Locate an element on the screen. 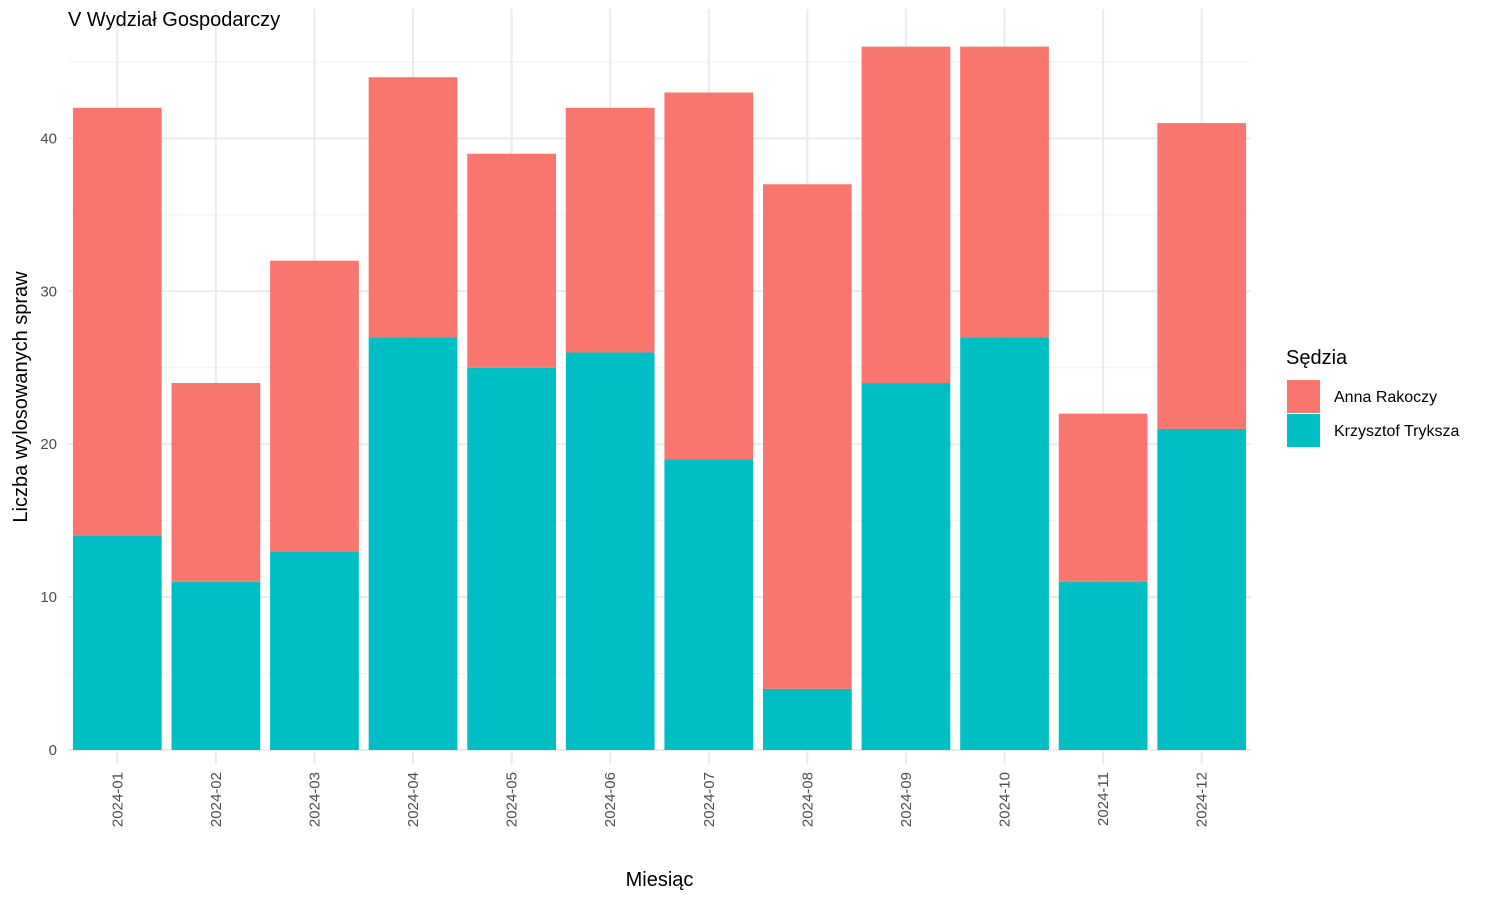 The height and width of the screenshot is (900, 1500). chart-title: V Wydział Gospodarczy is located at coordinates (174, 20).